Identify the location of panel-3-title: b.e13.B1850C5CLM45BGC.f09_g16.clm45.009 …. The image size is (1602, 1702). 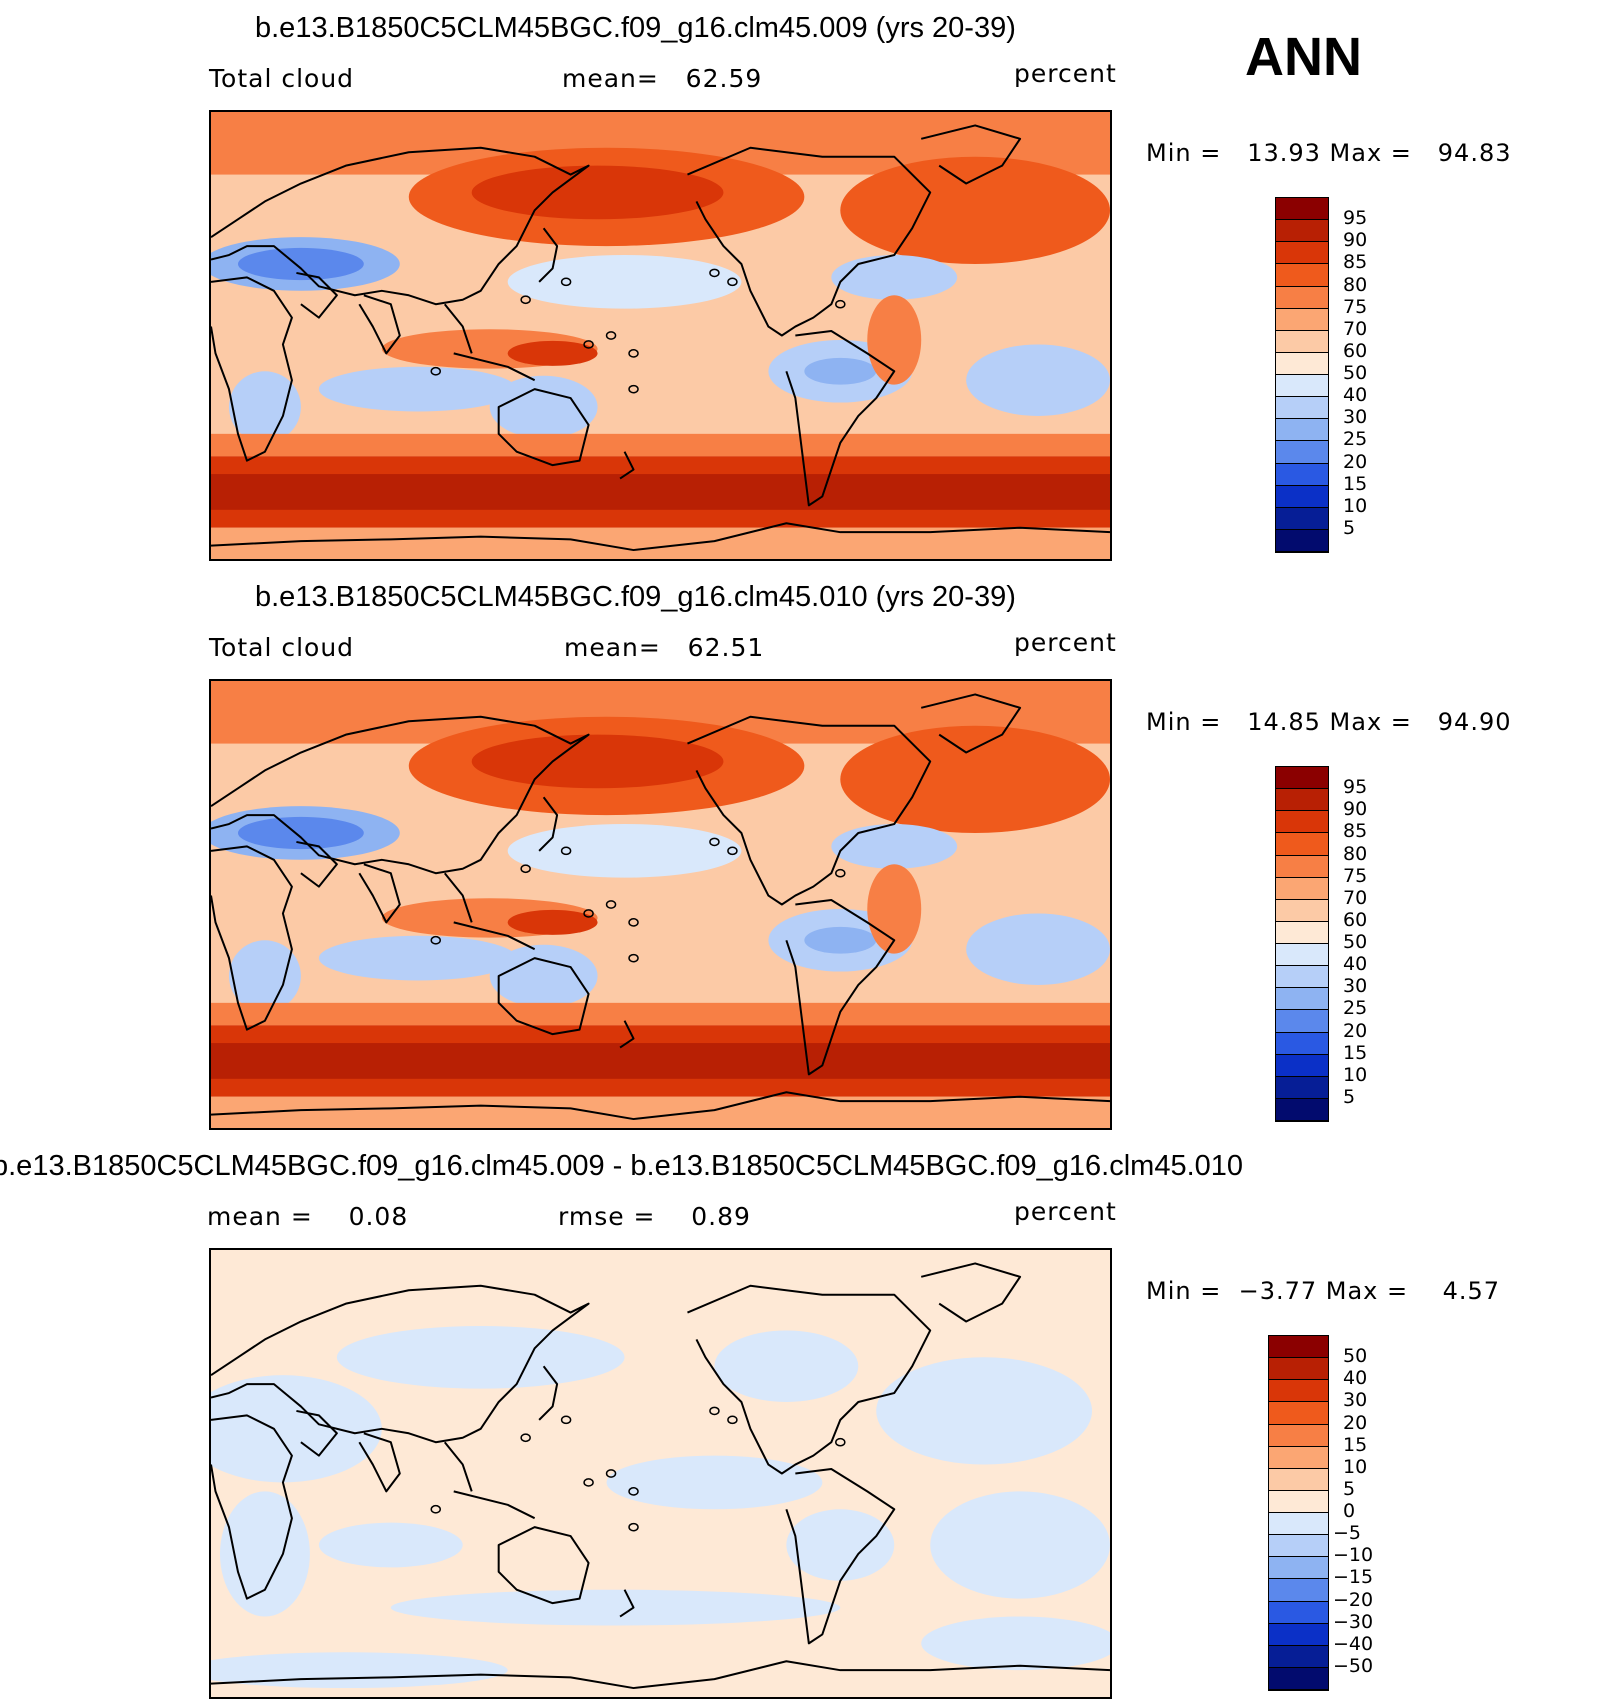
(622, 1166).